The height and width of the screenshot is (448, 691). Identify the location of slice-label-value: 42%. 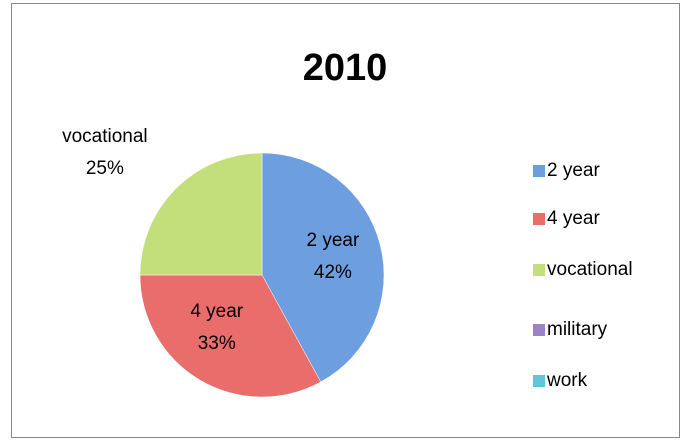
(333, 272).